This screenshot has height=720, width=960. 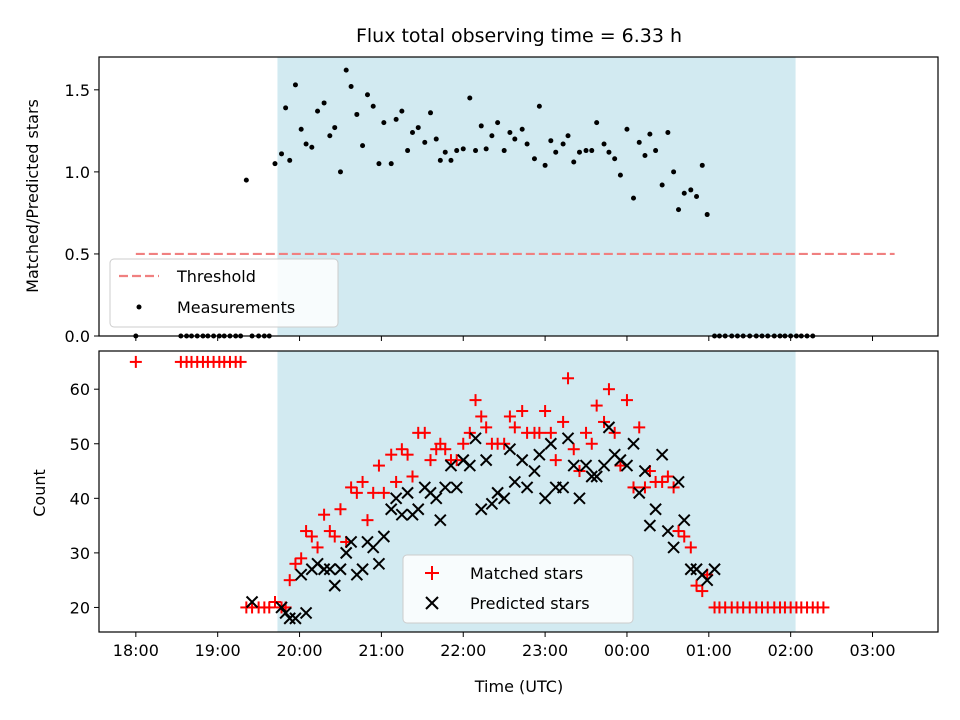 What do you see at coordinates (80, 553) in the screenshot?
I see `bottom-y-tick-label: 30` at bounding box center [80, 553].